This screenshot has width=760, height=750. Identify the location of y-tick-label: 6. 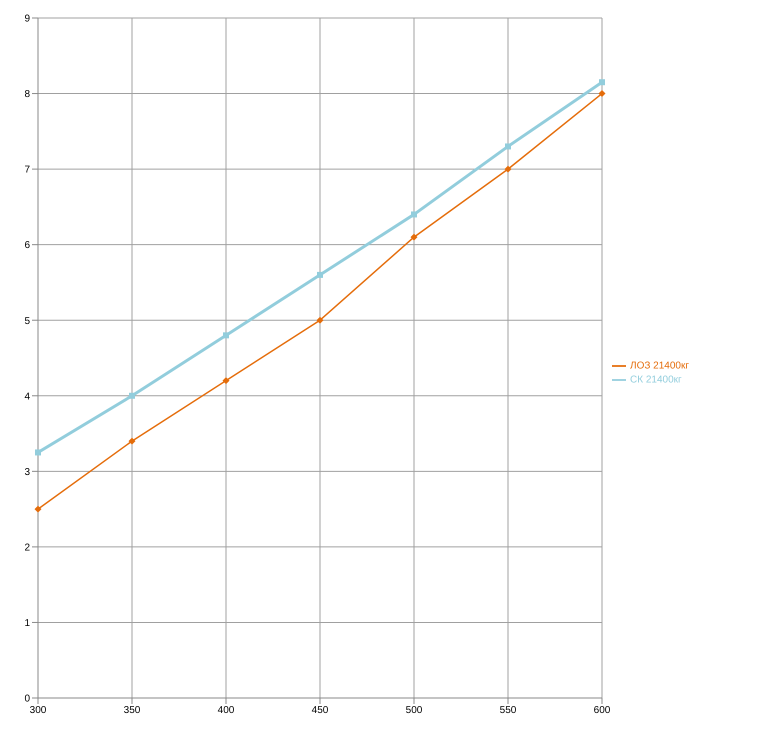
(27, 246).